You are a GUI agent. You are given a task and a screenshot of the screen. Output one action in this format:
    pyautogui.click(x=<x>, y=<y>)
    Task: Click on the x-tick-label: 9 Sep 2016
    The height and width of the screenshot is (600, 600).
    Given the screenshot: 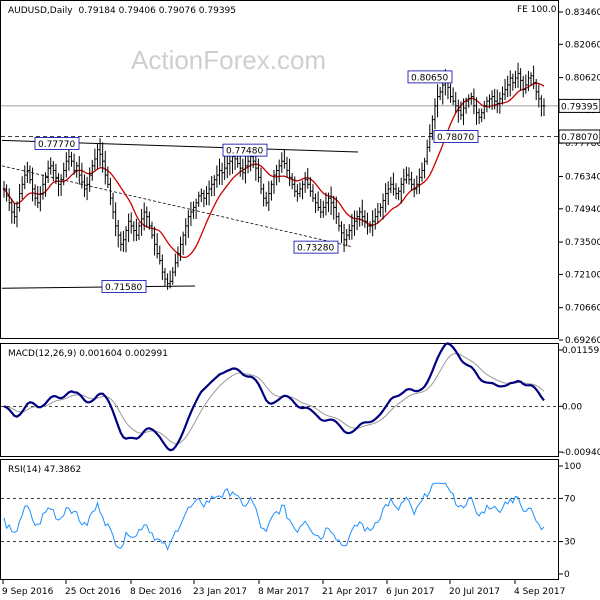 What is the action you would take?
    pyautogui.click(x=28, y=592)
    